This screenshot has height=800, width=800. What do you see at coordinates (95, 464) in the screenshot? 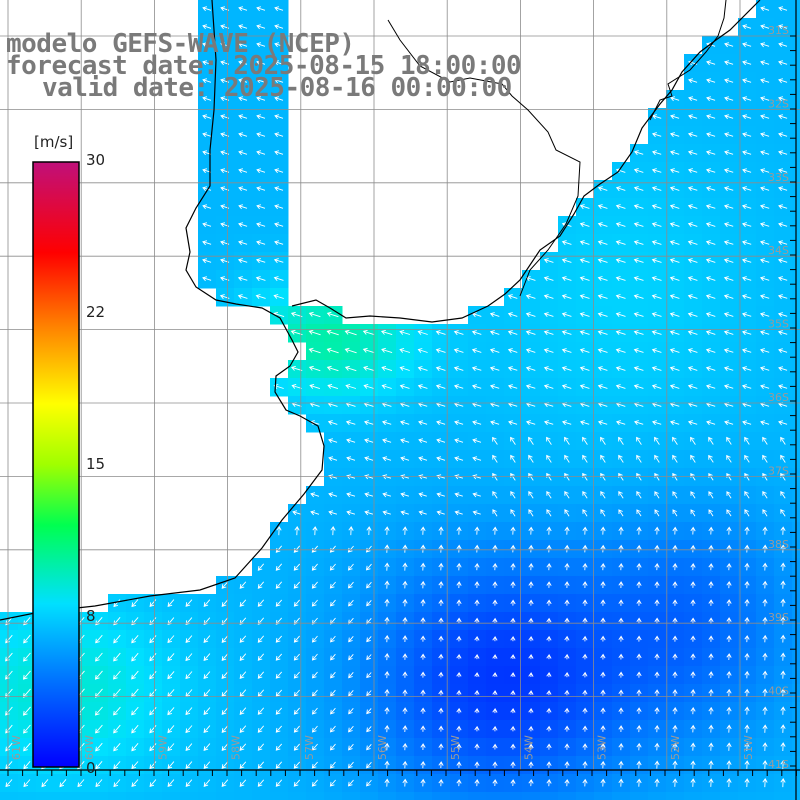
I see `colorbar-tick-15: 15` at bounding box center [95, 464].